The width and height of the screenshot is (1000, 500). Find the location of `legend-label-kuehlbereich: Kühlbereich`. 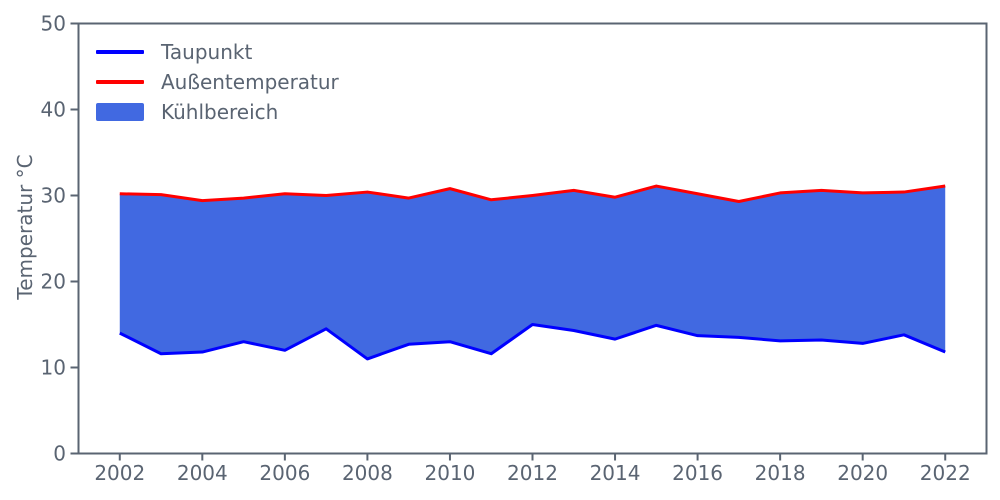

legend-label-kuehlbereich: Kühlbereich is located at coordinates (220, 112).